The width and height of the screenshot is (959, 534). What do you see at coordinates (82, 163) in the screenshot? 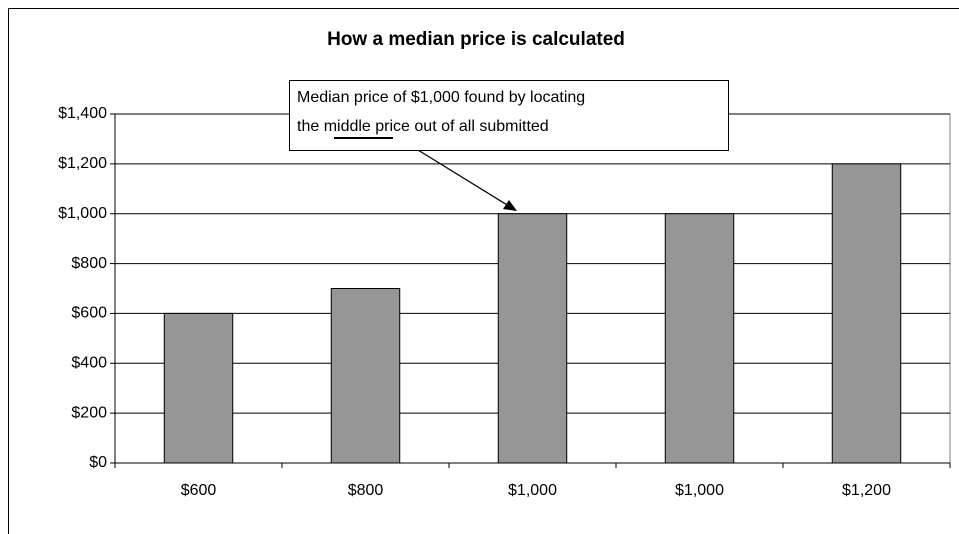
I see `y-tick-label: $1,200` at bounding box center [82, 163].